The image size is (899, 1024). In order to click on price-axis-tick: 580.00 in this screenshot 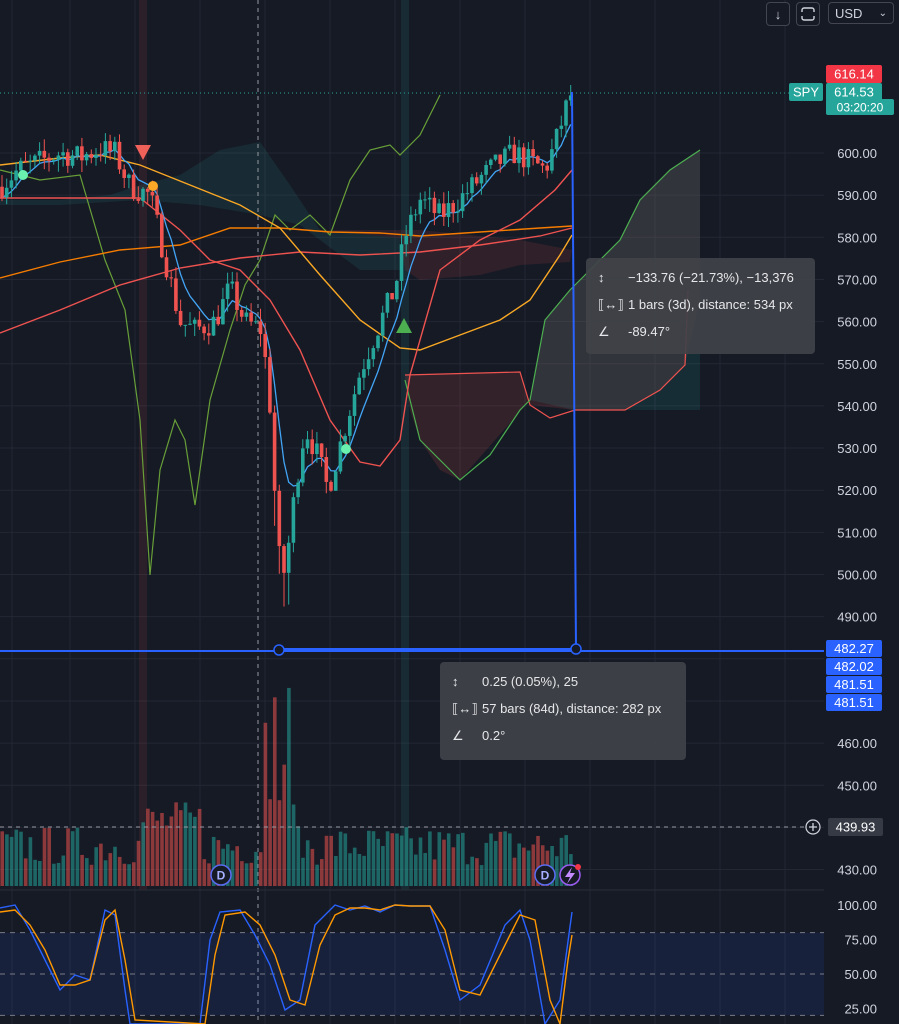, I will do `click(857, 237)`.